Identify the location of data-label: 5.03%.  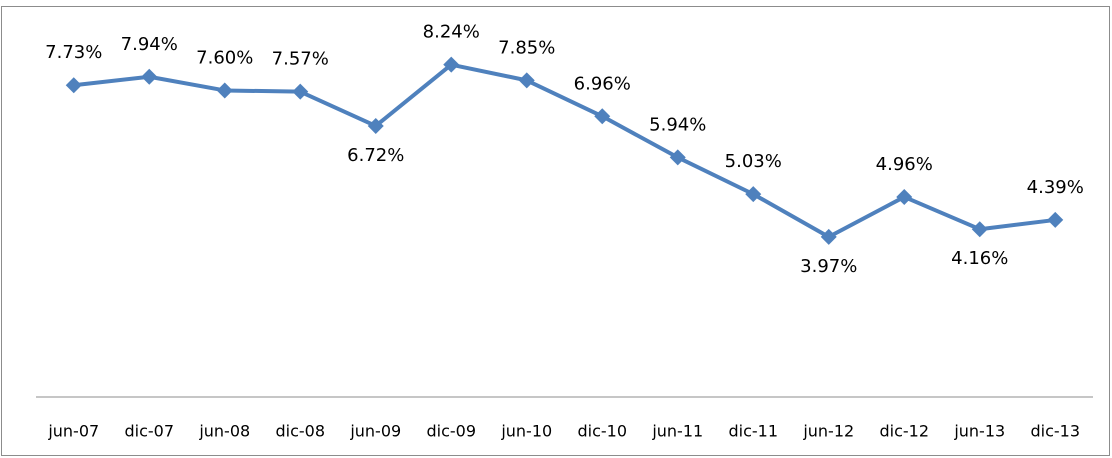
(753, 161).